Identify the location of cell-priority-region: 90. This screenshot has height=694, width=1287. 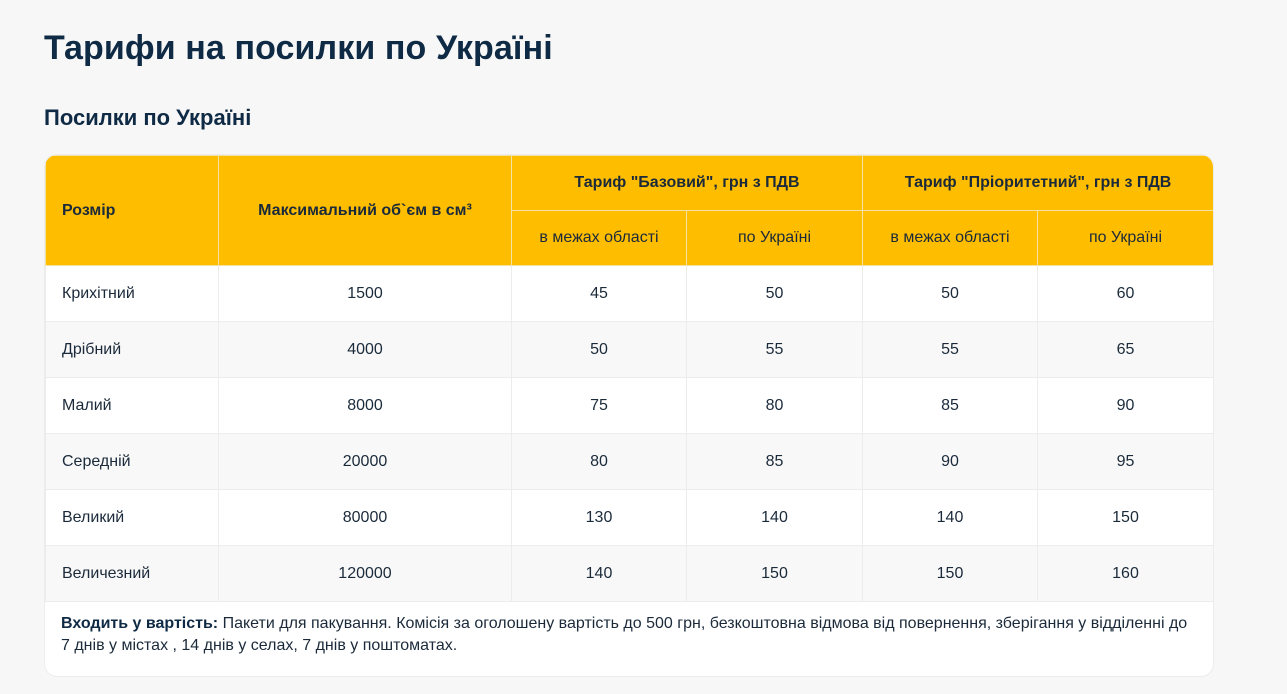
(950, 461).